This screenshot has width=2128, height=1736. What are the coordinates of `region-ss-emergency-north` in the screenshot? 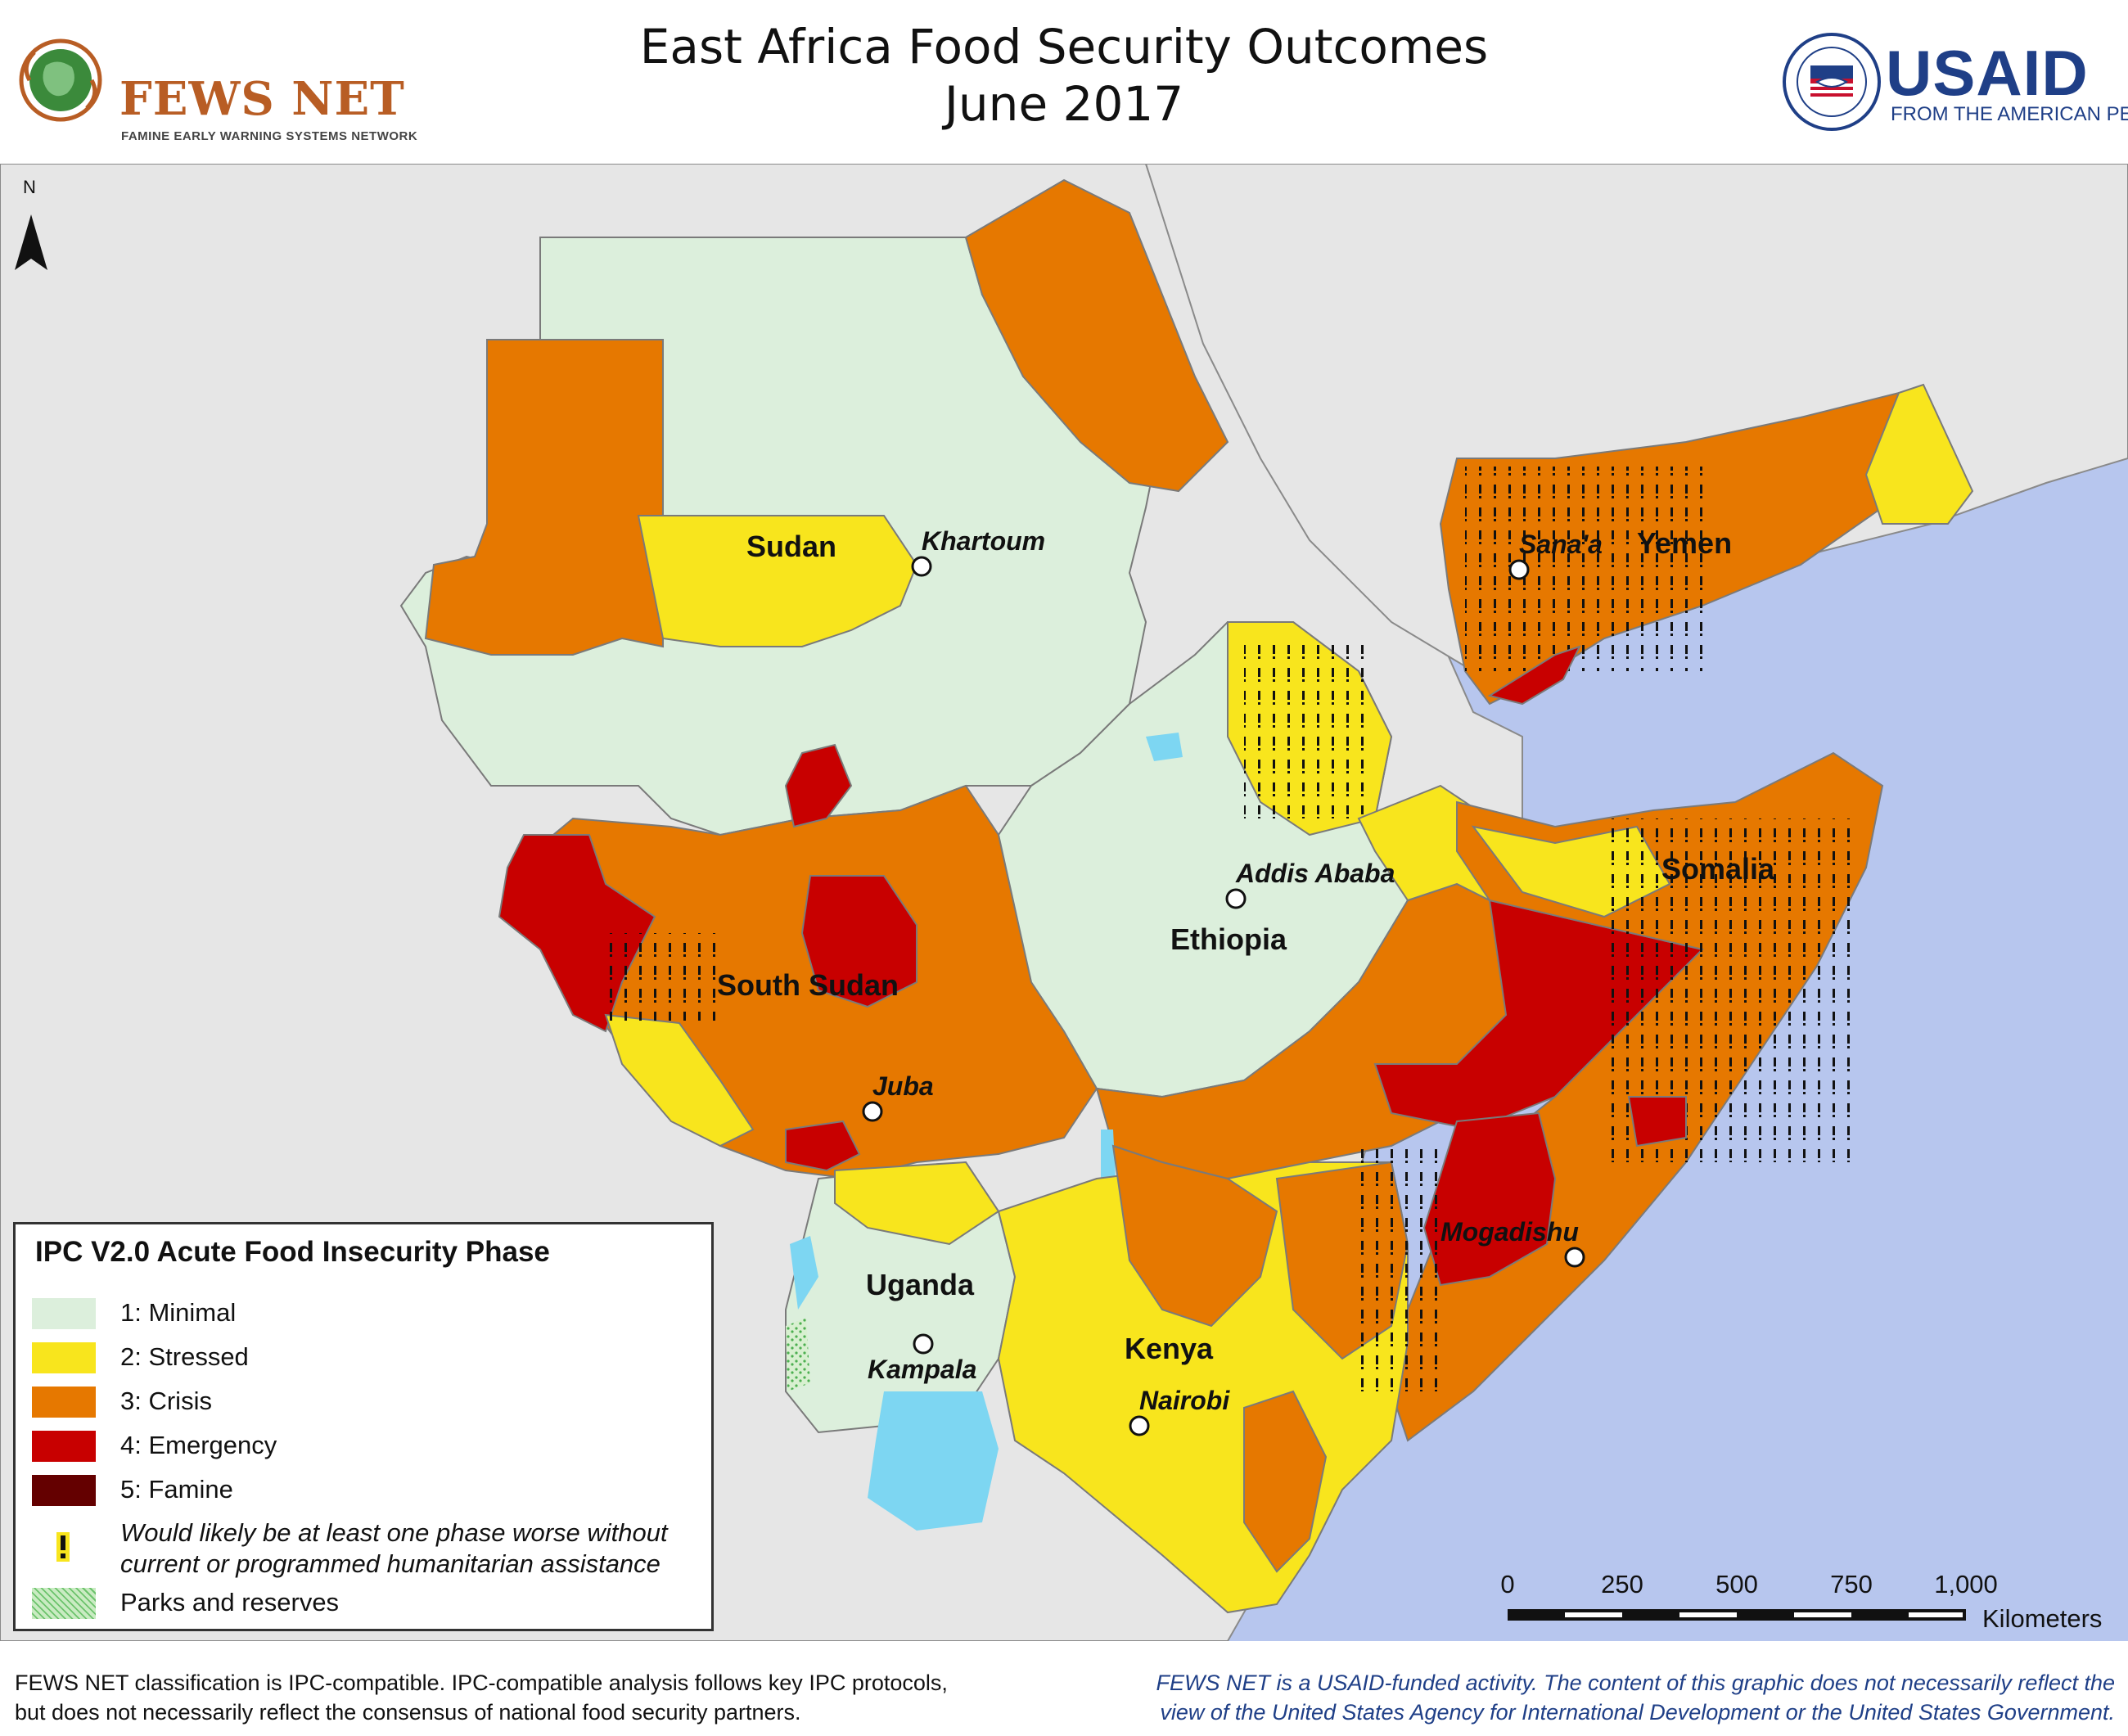 It's located at (818, 785).